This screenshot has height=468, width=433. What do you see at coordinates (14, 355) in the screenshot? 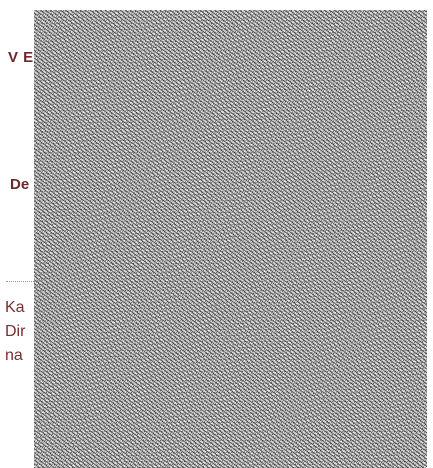
I see `body-line-3: na` at bounding box center [14, 355].